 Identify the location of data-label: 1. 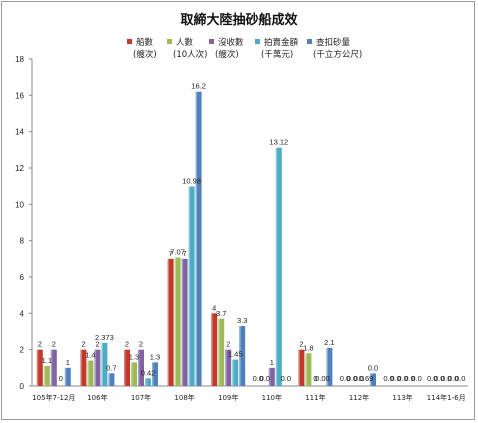
(272, 362).